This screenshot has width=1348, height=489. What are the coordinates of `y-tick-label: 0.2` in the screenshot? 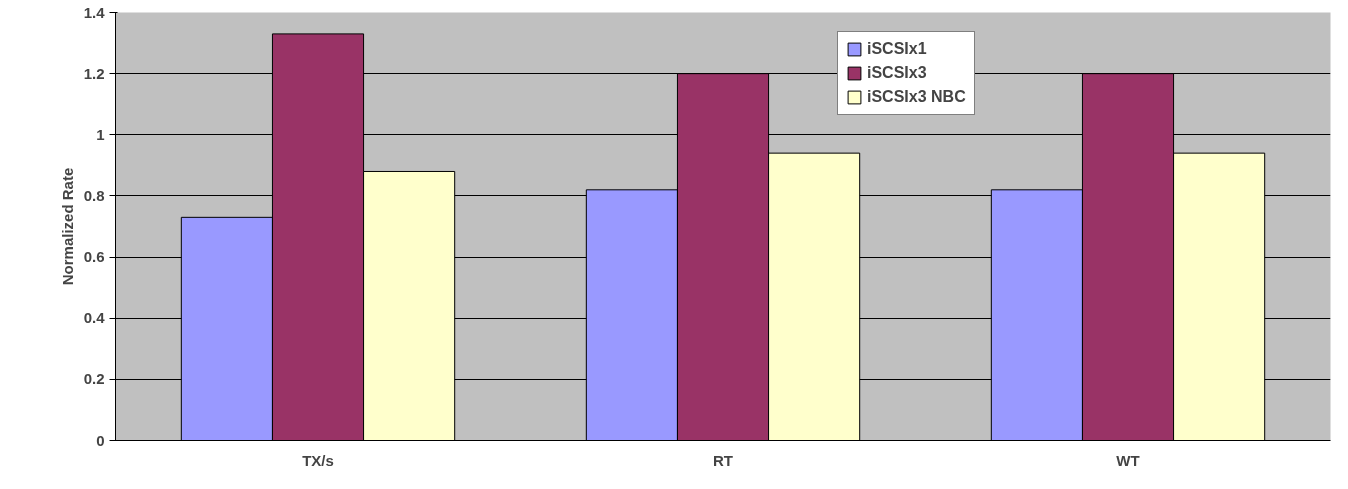 It's located at (94, 379).